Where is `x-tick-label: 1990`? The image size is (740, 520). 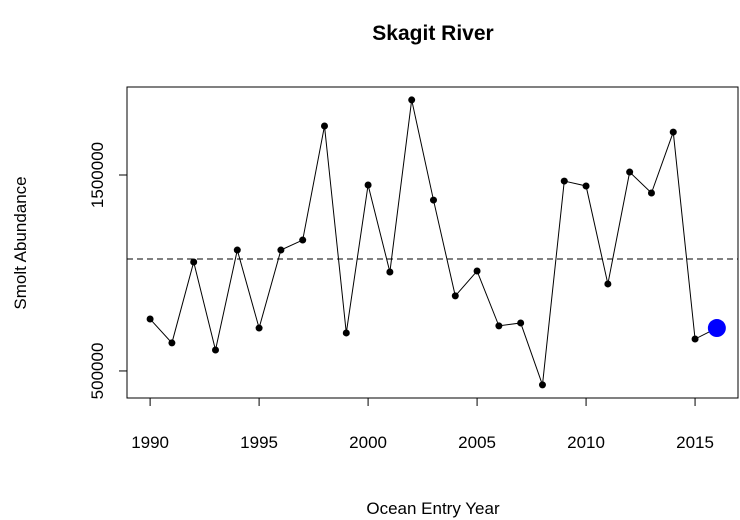 x-tick-label: 1990 is located at coordinates (150, 442).